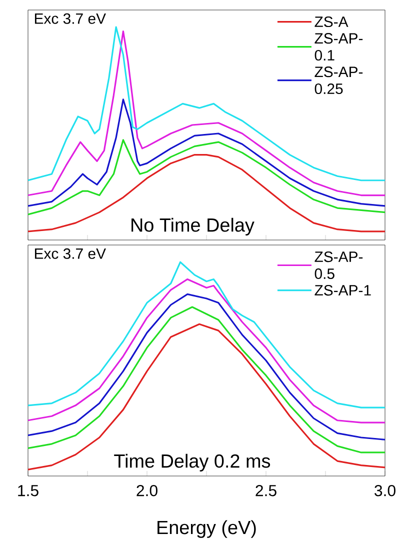  What do you see at coordinates (342, 290) in the screenshot?
I see `legend-label: ZS-AP-1` at bounding box center [342, 290].